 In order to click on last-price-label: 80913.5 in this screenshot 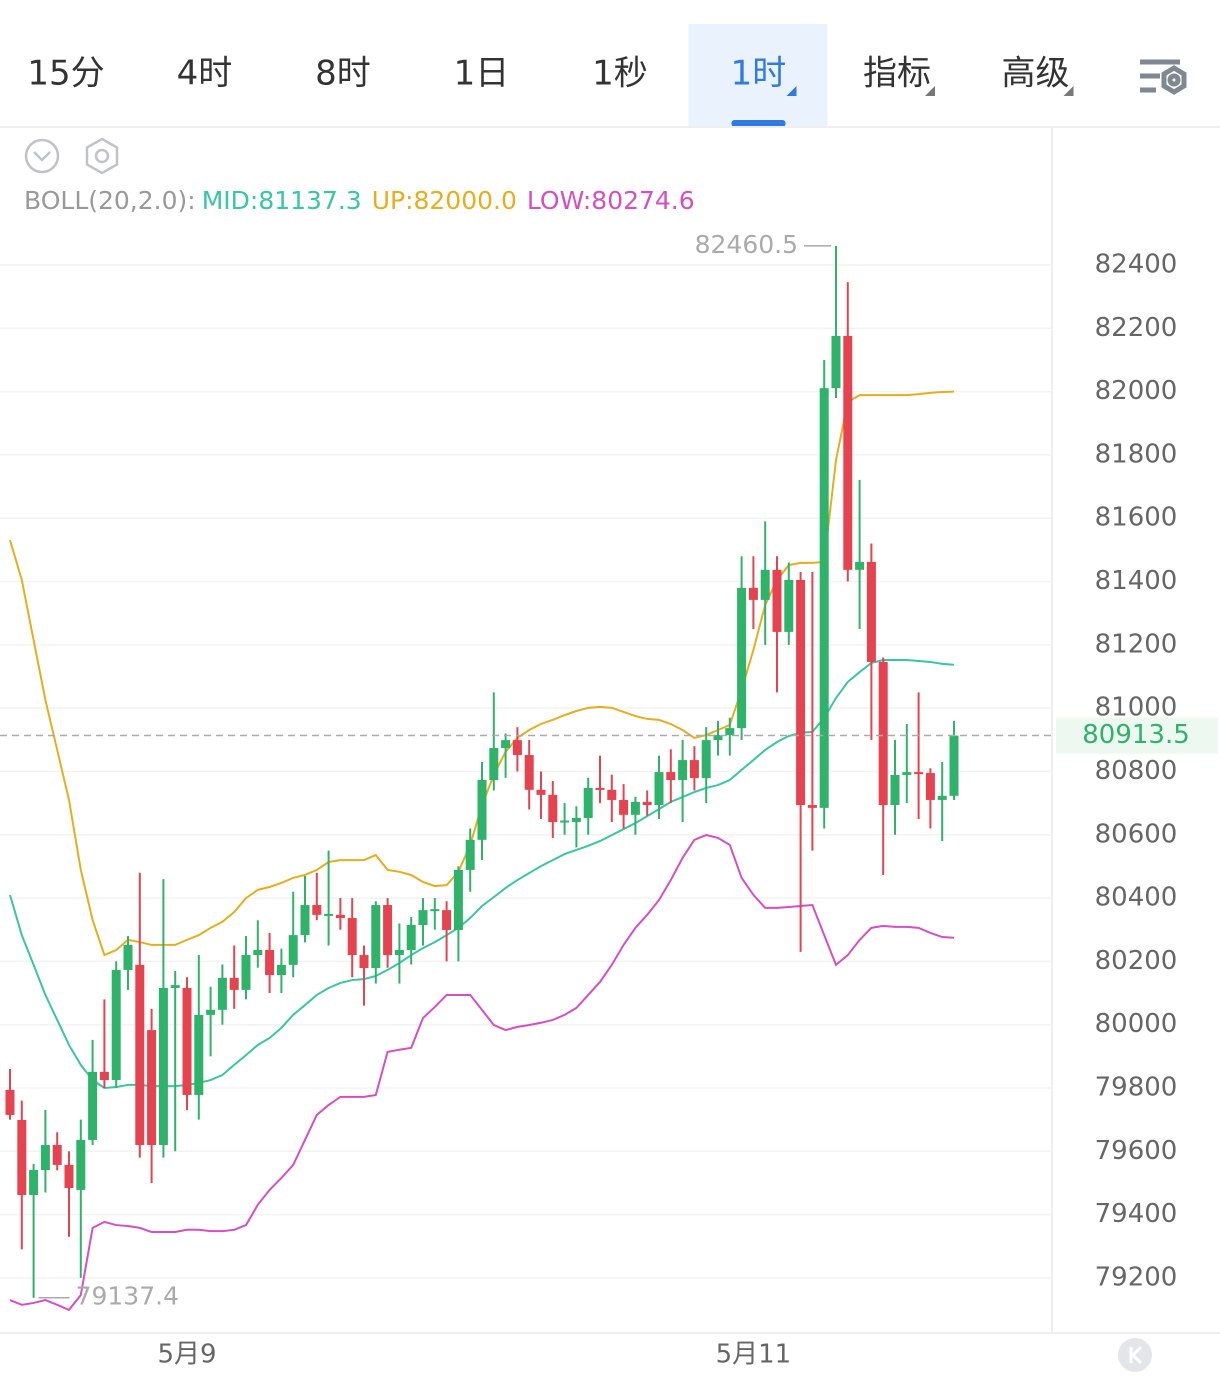, I will do `click(1136, 735)`.